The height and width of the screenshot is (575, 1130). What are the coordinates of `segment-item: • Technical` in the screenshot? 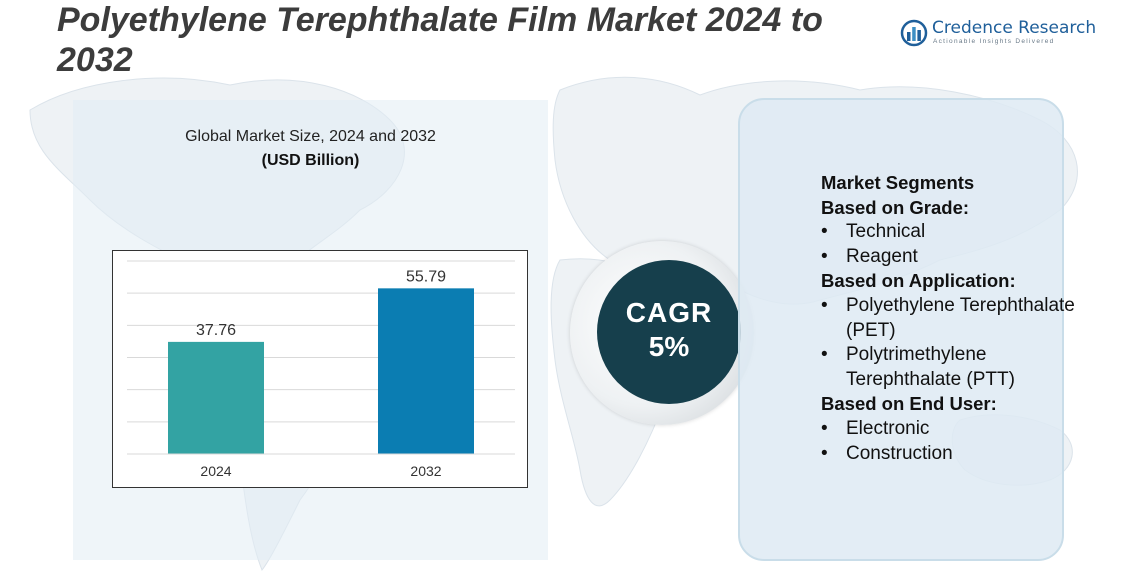 It's located at (951, 232).